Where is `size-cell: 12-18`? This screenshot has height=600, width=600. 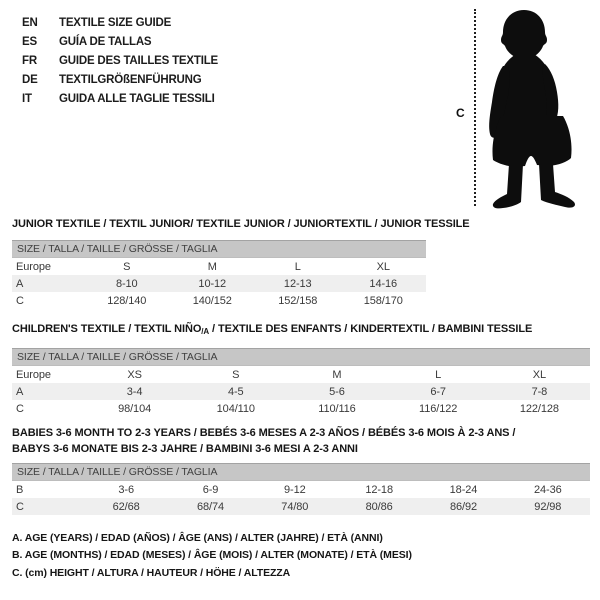
size-cell: 12-18 is located at coordinates (379, 489).